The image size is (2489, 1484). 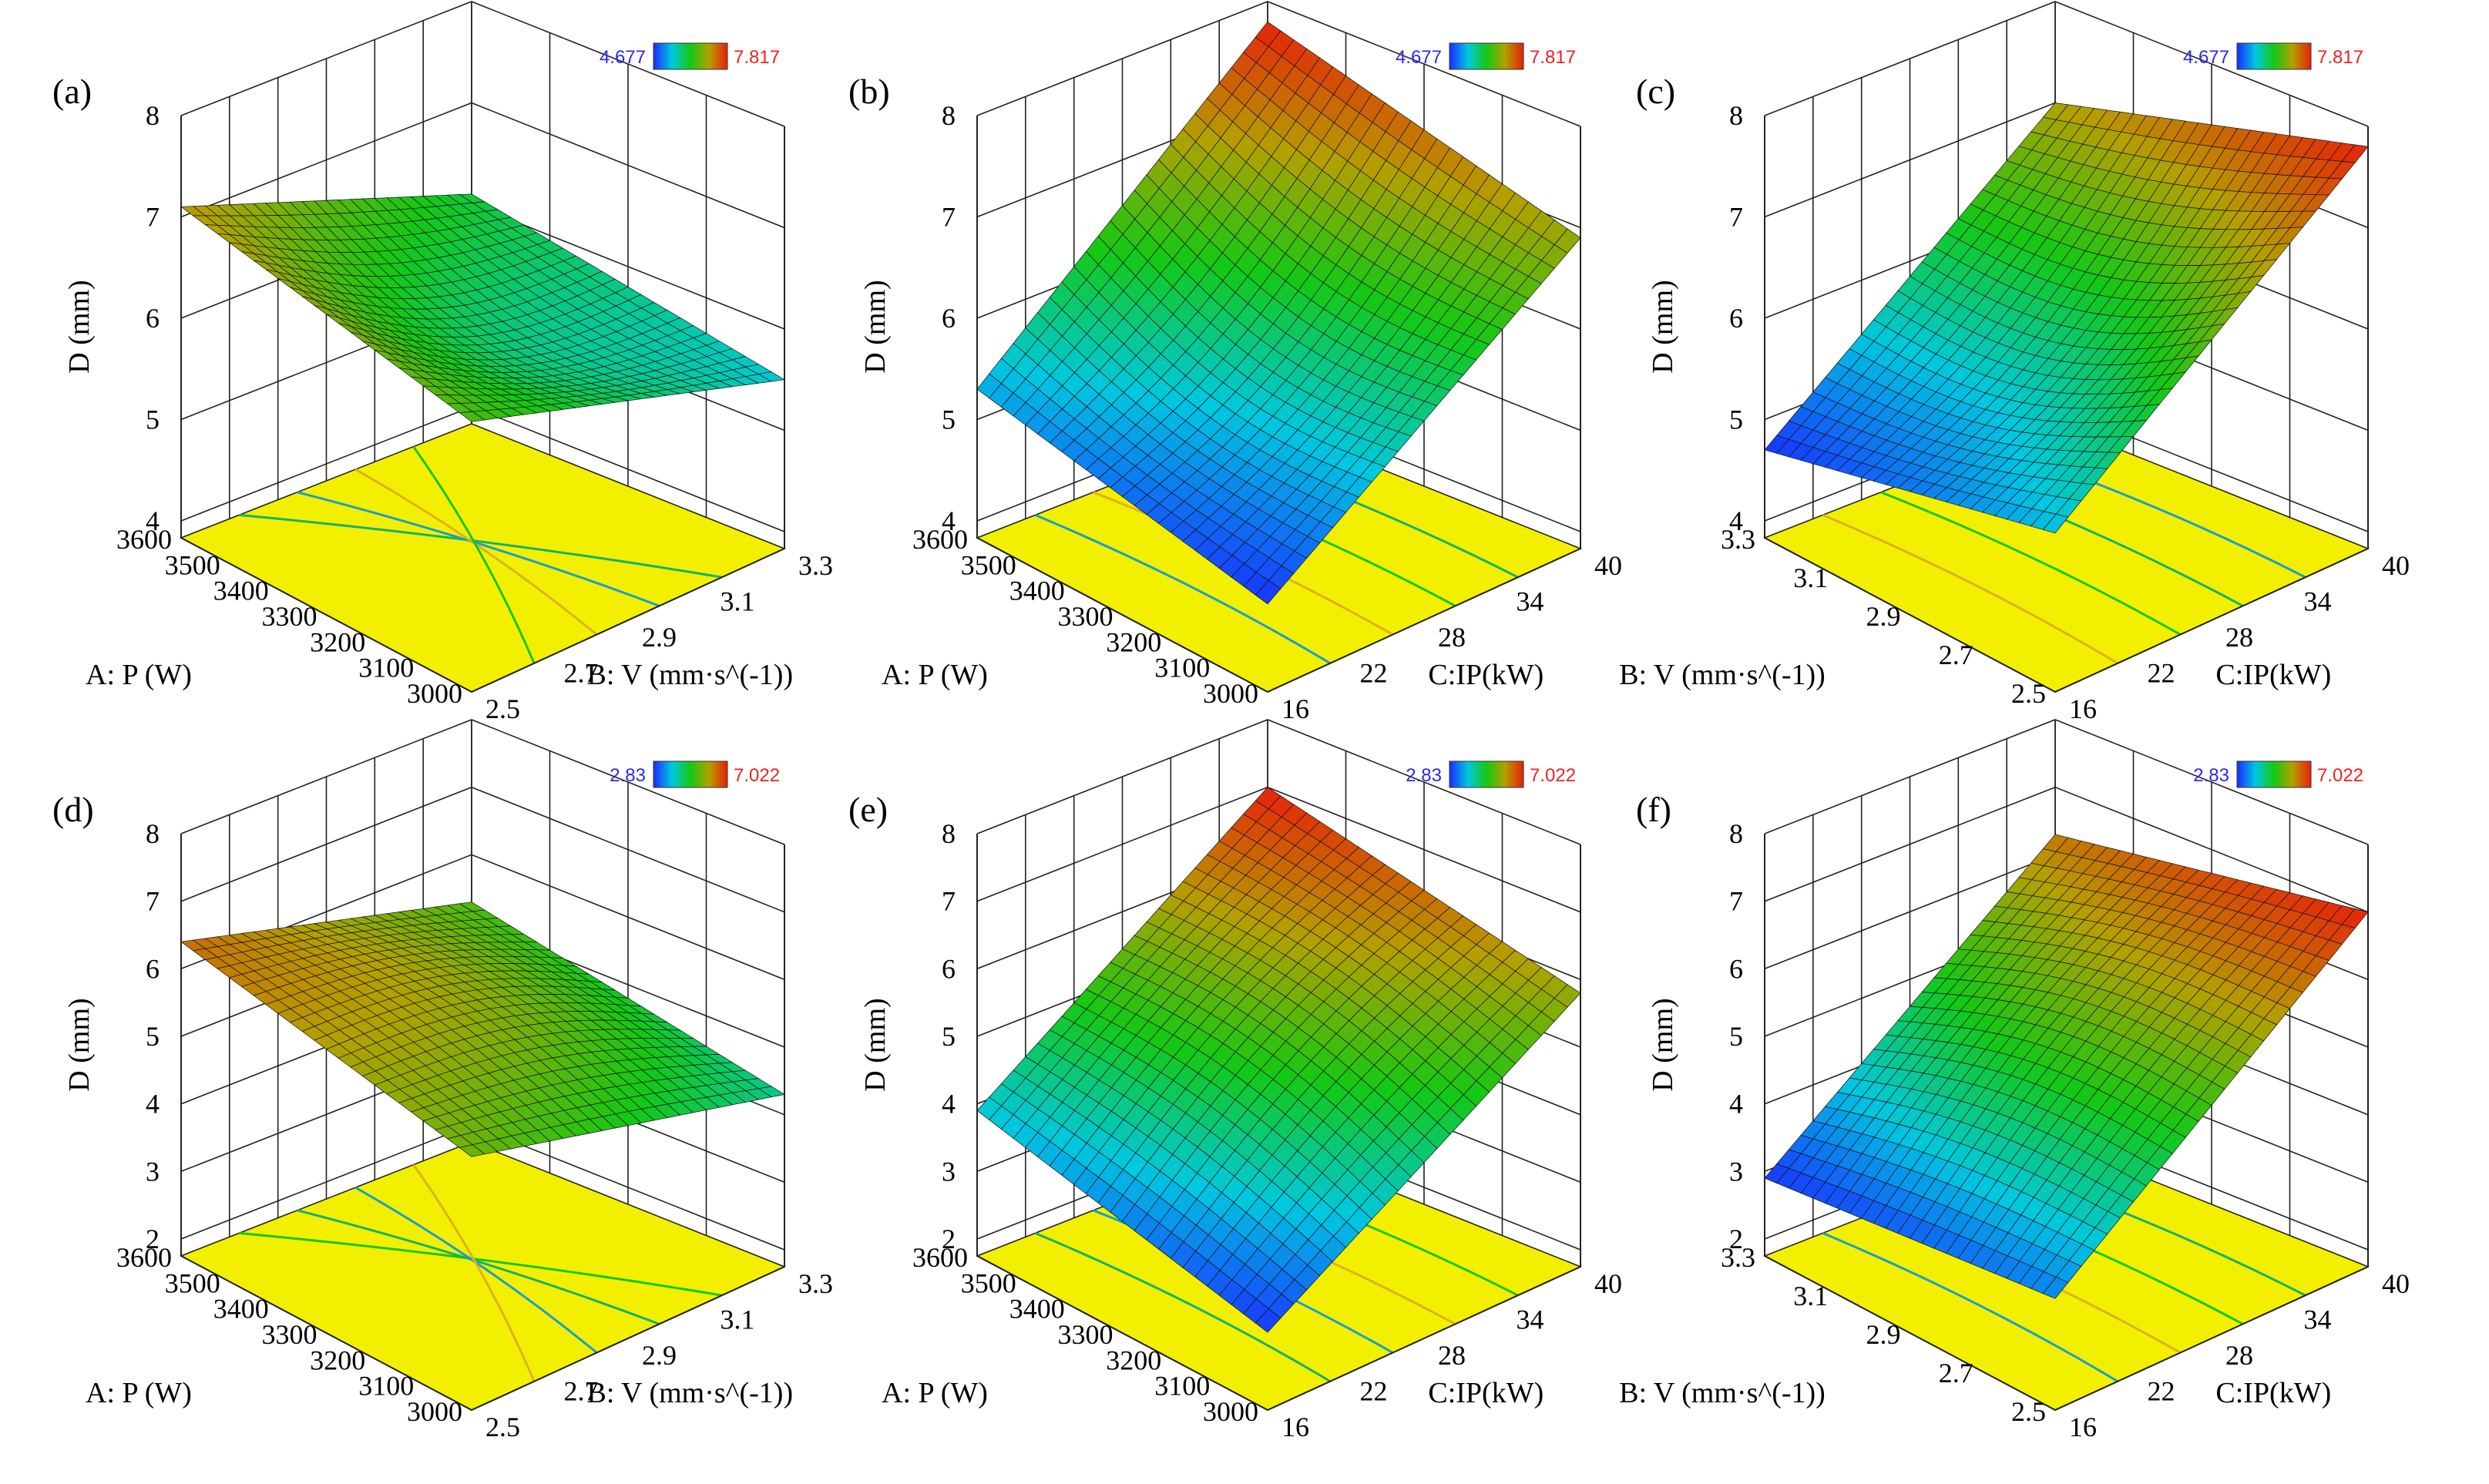 What do you see at coordinates (1653, 809) in the screenshot?
I see `panel-label: (f)` at bounding box center [1653, 809].